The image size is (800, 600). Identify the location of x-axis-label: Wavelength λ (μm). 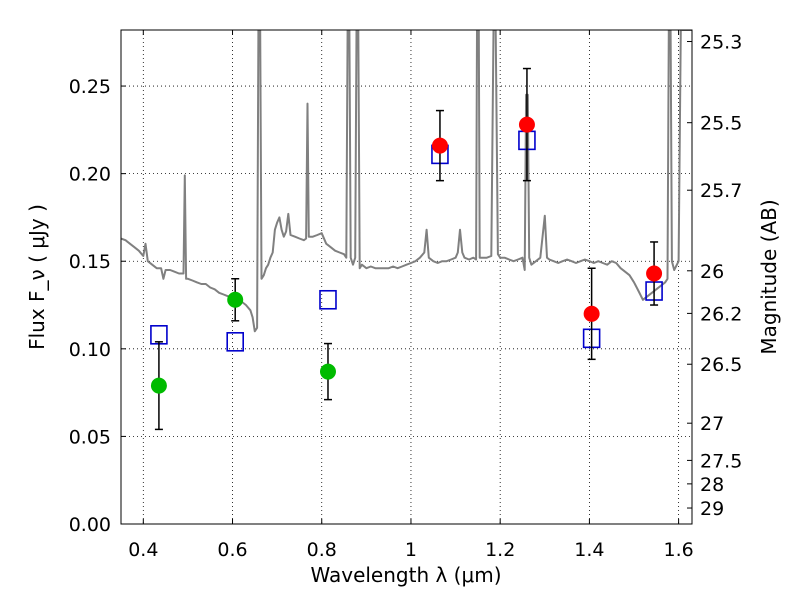
(405, 575).